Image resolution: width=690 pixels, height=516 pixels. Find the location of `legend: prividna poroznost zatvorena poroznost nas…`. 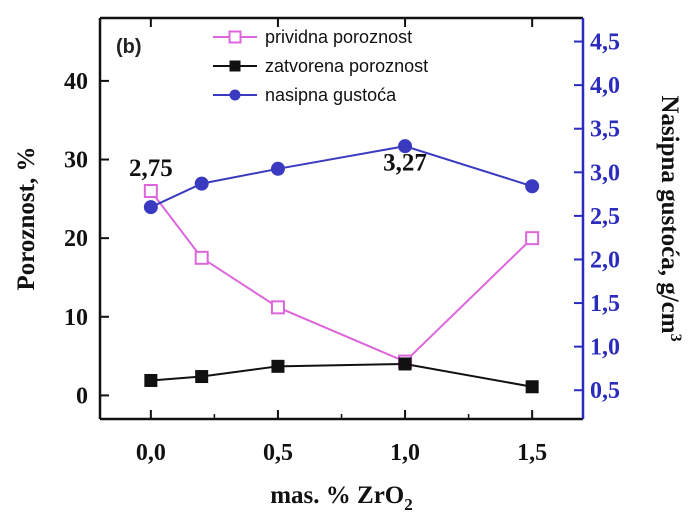

legend: prividna poroznost zatvorena poroznost nas… is located at coordinates (320, 66).